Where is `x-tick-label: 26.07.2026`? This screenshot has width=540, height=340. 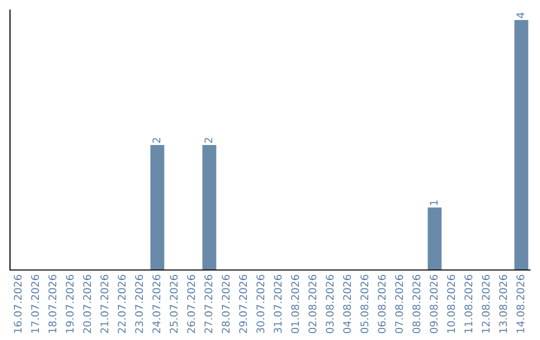 x-tick-label: 26.07.2026 is located at coordinates (191, 304).